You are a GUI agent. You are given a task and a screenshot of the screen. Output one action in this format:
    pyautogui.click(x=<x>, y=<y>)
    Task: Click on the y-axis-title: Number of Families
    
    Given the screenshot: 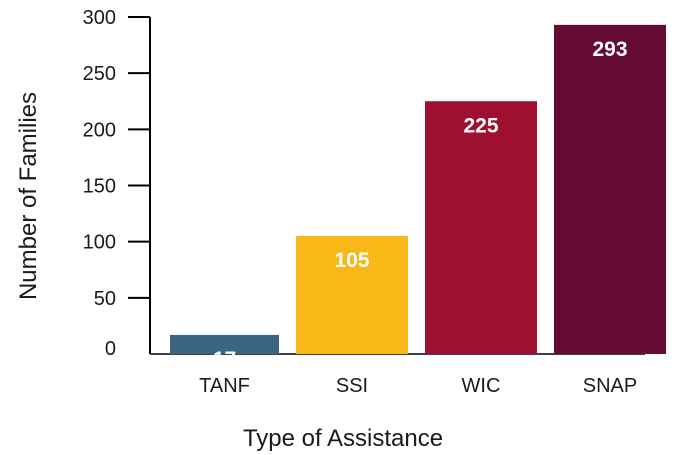 What is the action you would take?
    pyautogui.click(x=28, y=196)
    